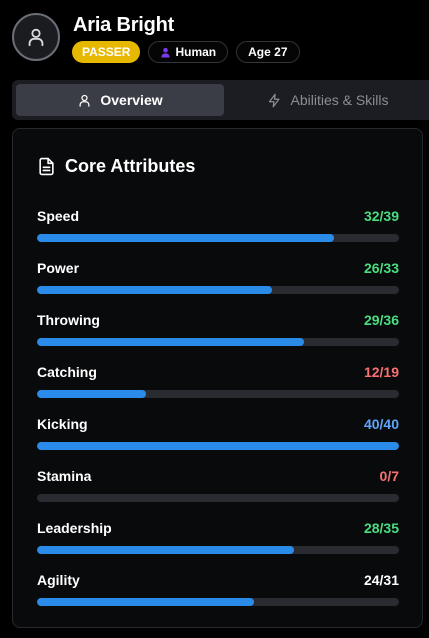 This screenshot has height=638, width=429. What do you see at coordinates (195, 52) in the screenshot?
I see `race-label: Human` at bounding box center [195, 52].